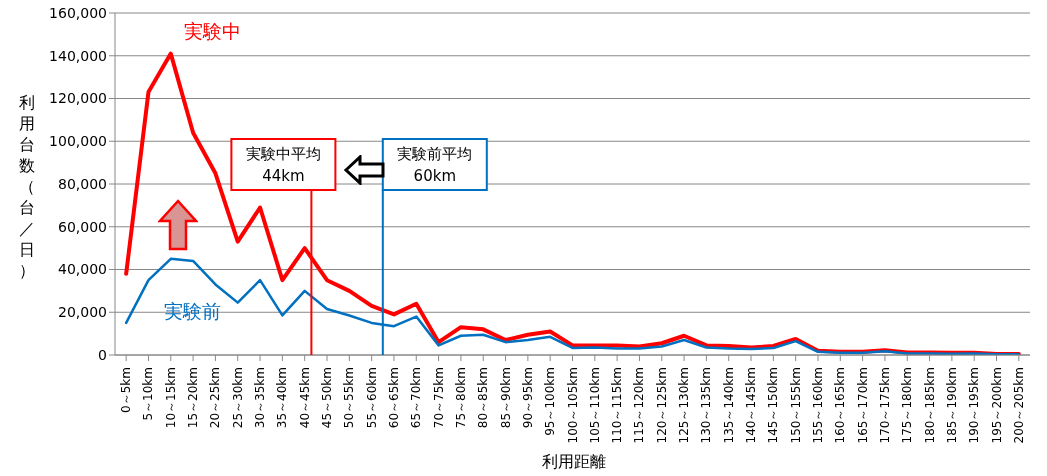  Describe the element at coordinates (192, 311) in the screenshot. I see `series-label: 実験前` at that location.